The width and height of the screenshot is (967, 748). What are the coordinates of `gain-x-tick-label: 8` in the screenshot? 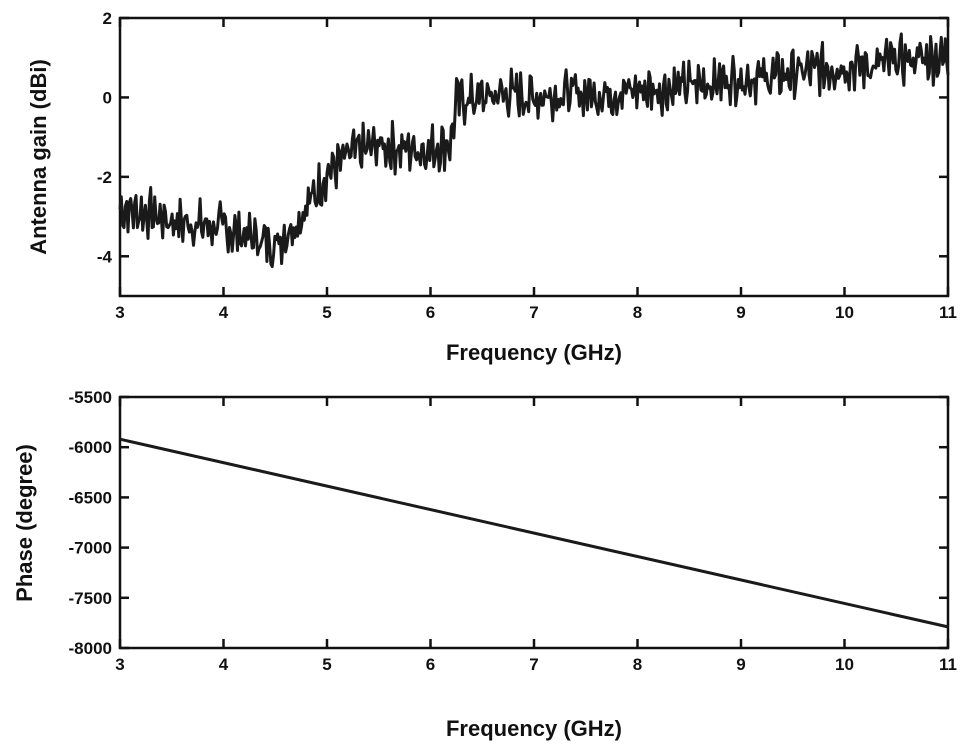 It's located at (637, 312).